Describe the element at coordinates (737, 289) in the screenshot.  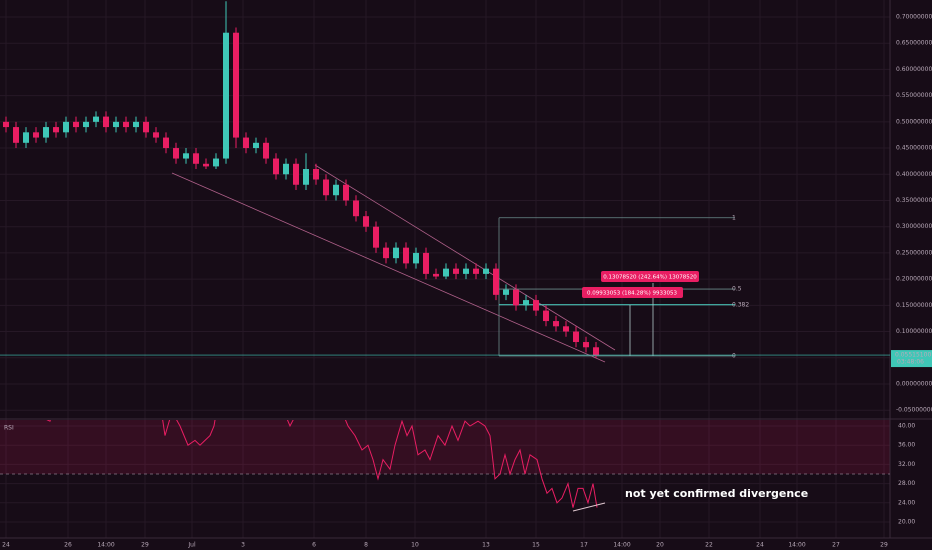
I see `fib-label: 0.5` at that location.